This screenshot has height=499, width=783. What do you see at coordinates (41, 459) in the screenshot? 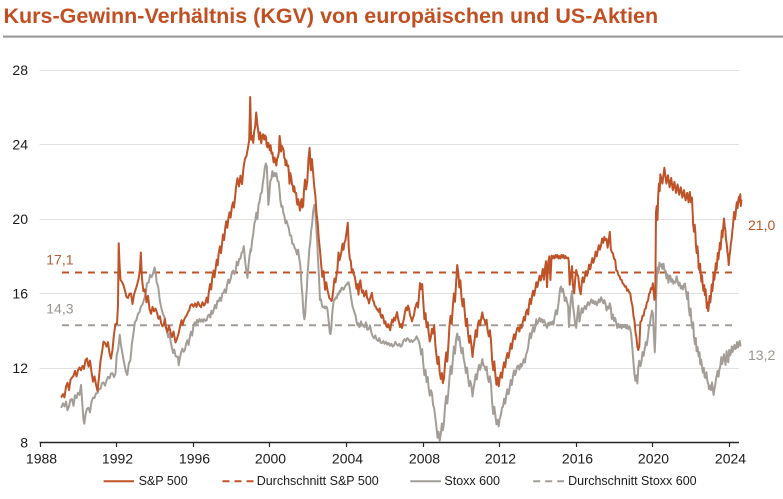
I see `svg-text: 1988` at bounding box center [41, 459].